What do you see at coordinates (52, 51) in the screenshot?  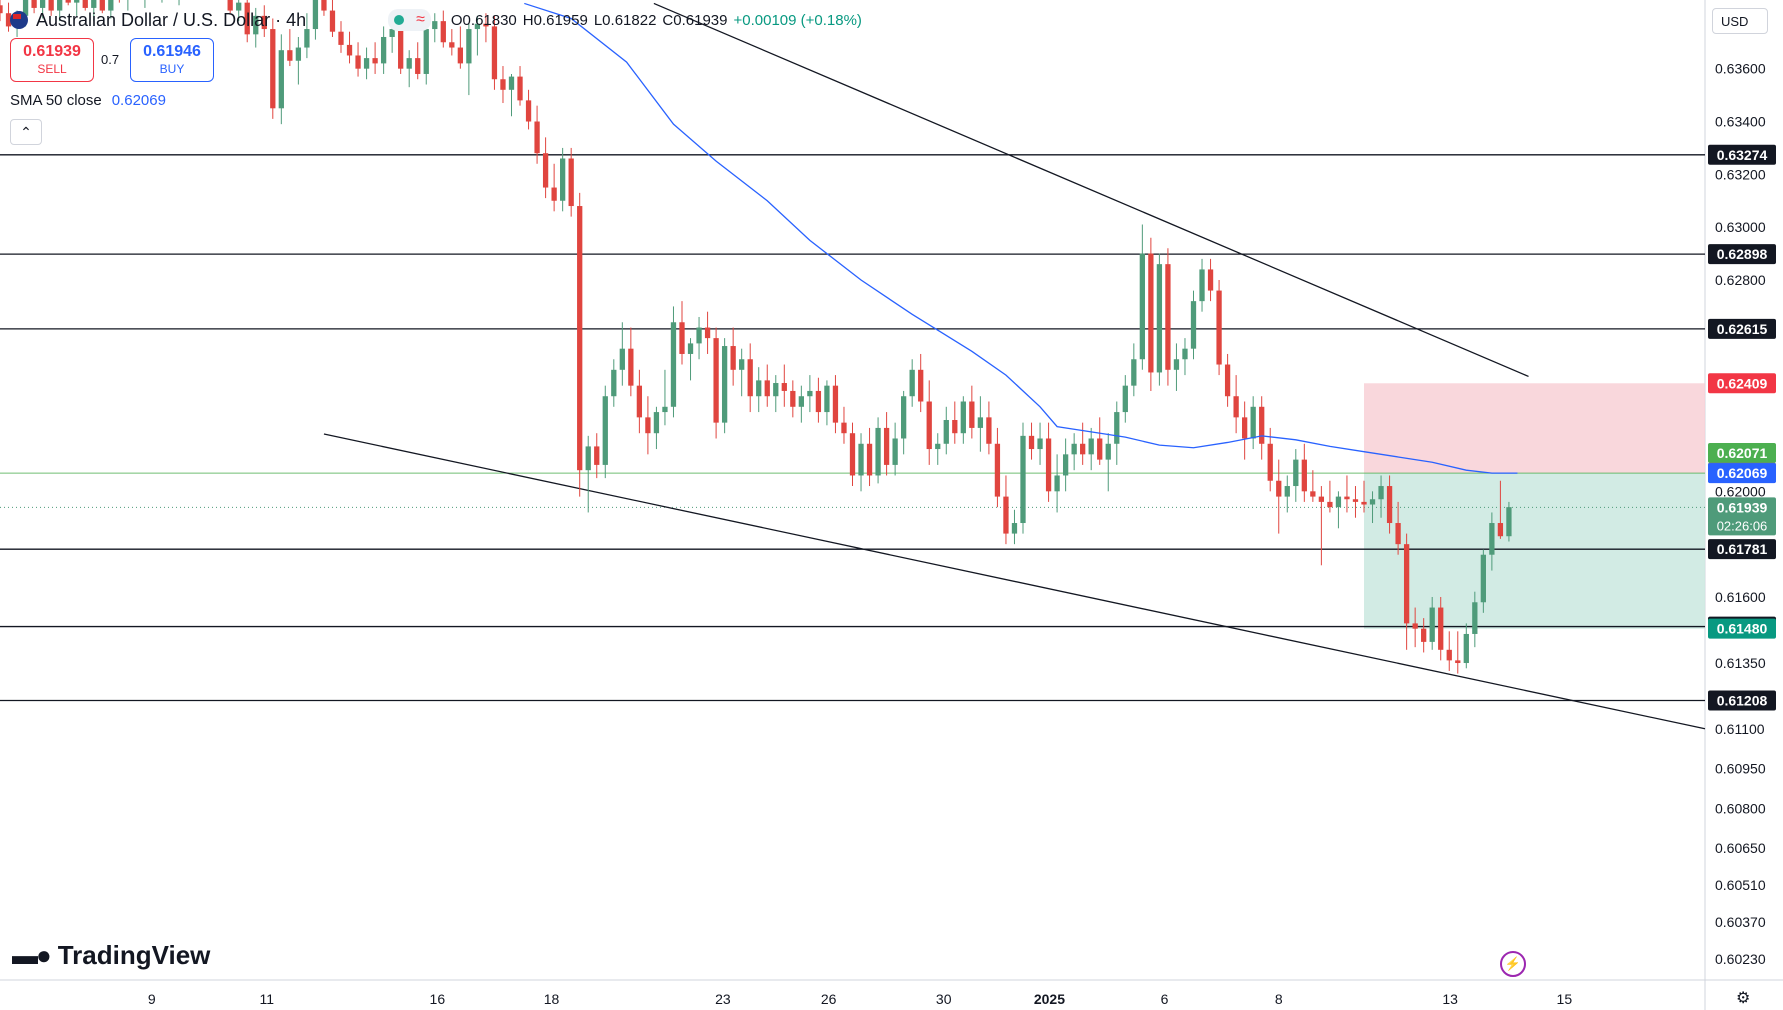 I see `sell-price: 0.61939` at bounding box center [52, 51].